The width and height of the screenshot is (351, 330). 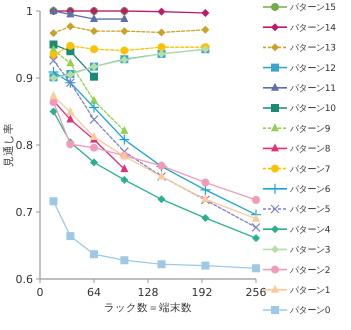 What do you see at coordinates (309, 291) in the screenshot?
I see `legend-label: パターン1` at bounding box center [309, 291].